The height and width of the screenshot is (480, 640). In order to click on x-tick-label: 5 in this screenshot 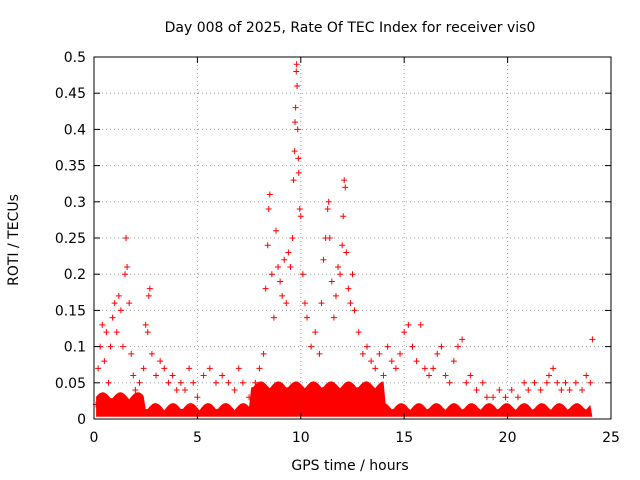, I will do `click(197, 438)`.